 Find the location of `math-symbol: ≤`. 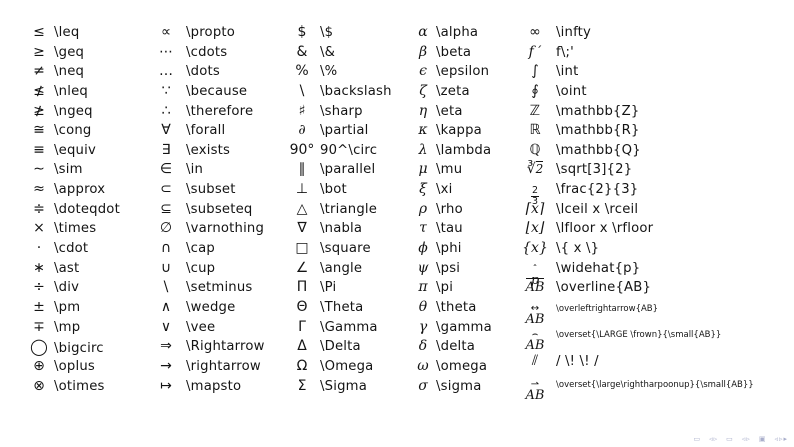

math-symbol: ≤ is located at coordinates (39, 32).